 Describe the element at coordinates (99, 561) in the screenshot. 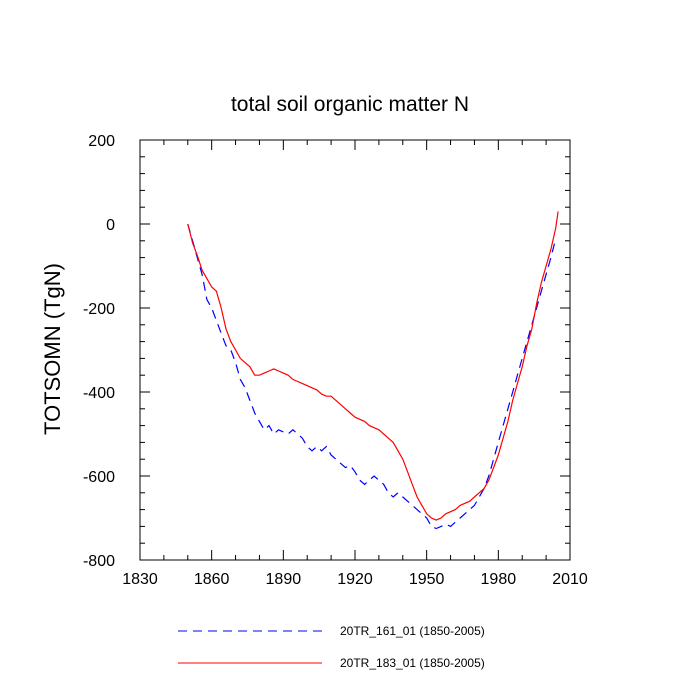

I see `y-tick-label: -800` at that location.